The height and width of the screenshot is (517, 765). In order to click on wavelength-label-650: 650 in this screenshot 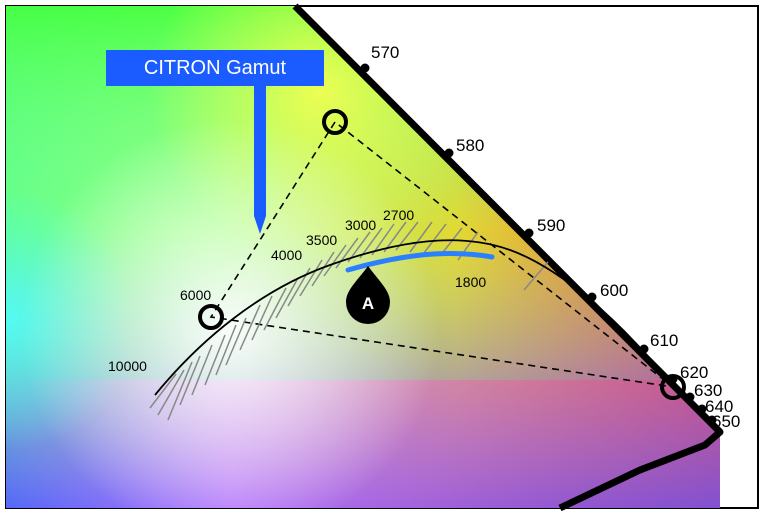, I will do `click(726, 421)`.